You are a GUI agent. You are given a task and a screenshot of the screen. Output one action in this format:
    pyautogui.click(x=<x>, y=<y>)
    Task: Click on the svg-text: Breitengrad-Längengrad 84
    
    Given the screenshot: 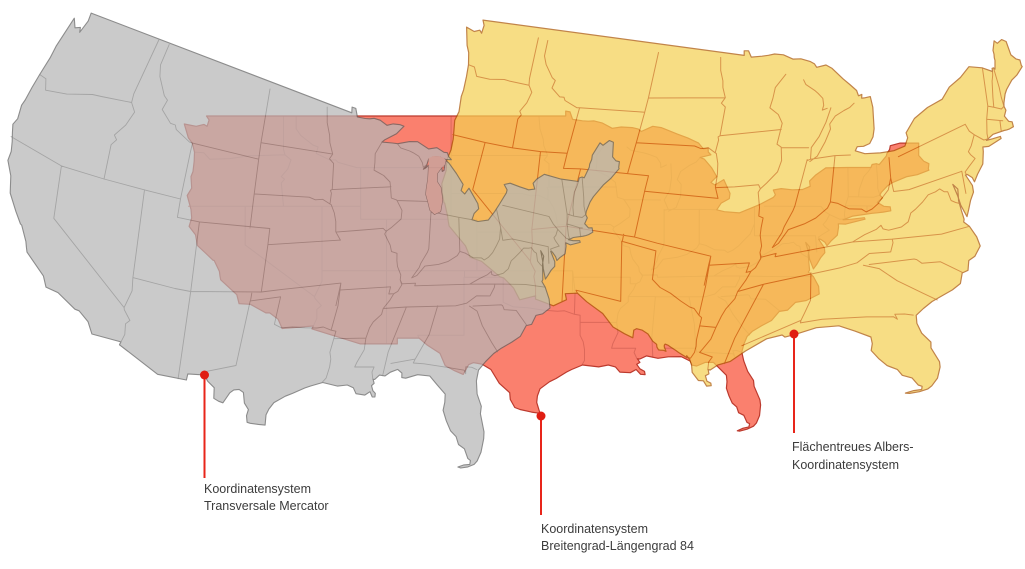 What is the action you would take?
    pyautogui.click(x=617, y=546)
    